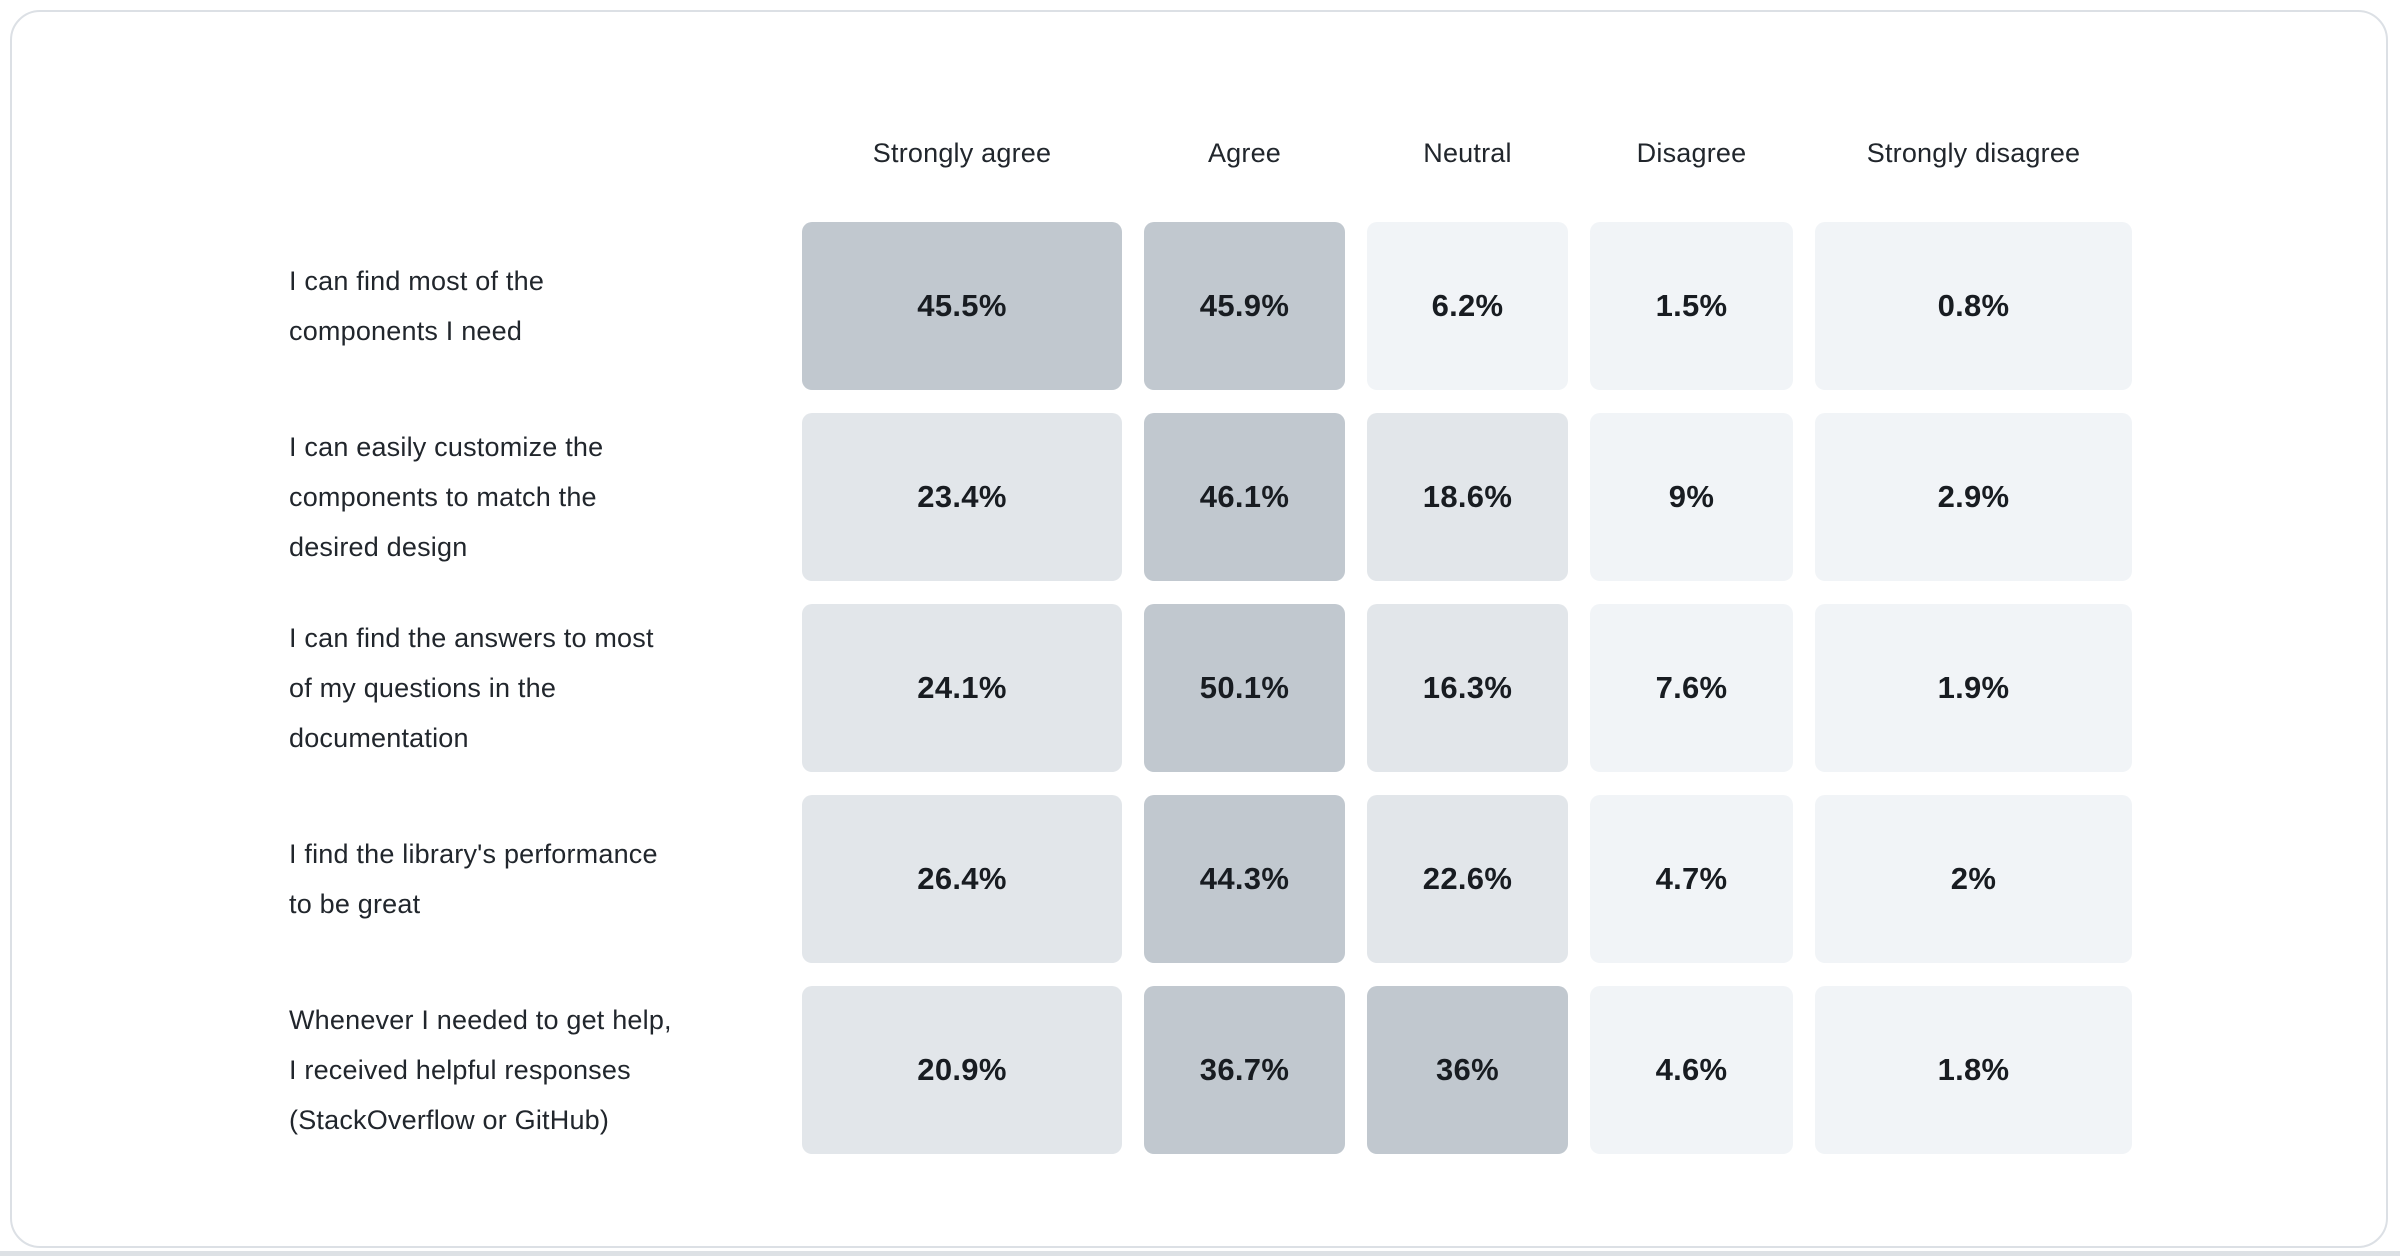  Describe the element at coordinates (962, 152) in the screenshot. I see `column-header: Strongly agree` at that location.